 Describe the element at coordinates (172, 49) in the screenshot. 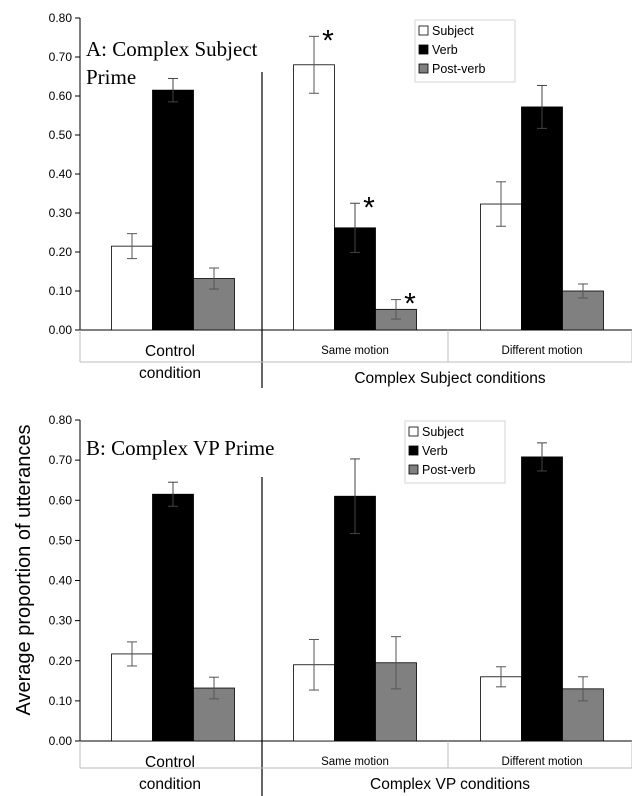

I see `panel-title: A: Complex Subject` at that location.